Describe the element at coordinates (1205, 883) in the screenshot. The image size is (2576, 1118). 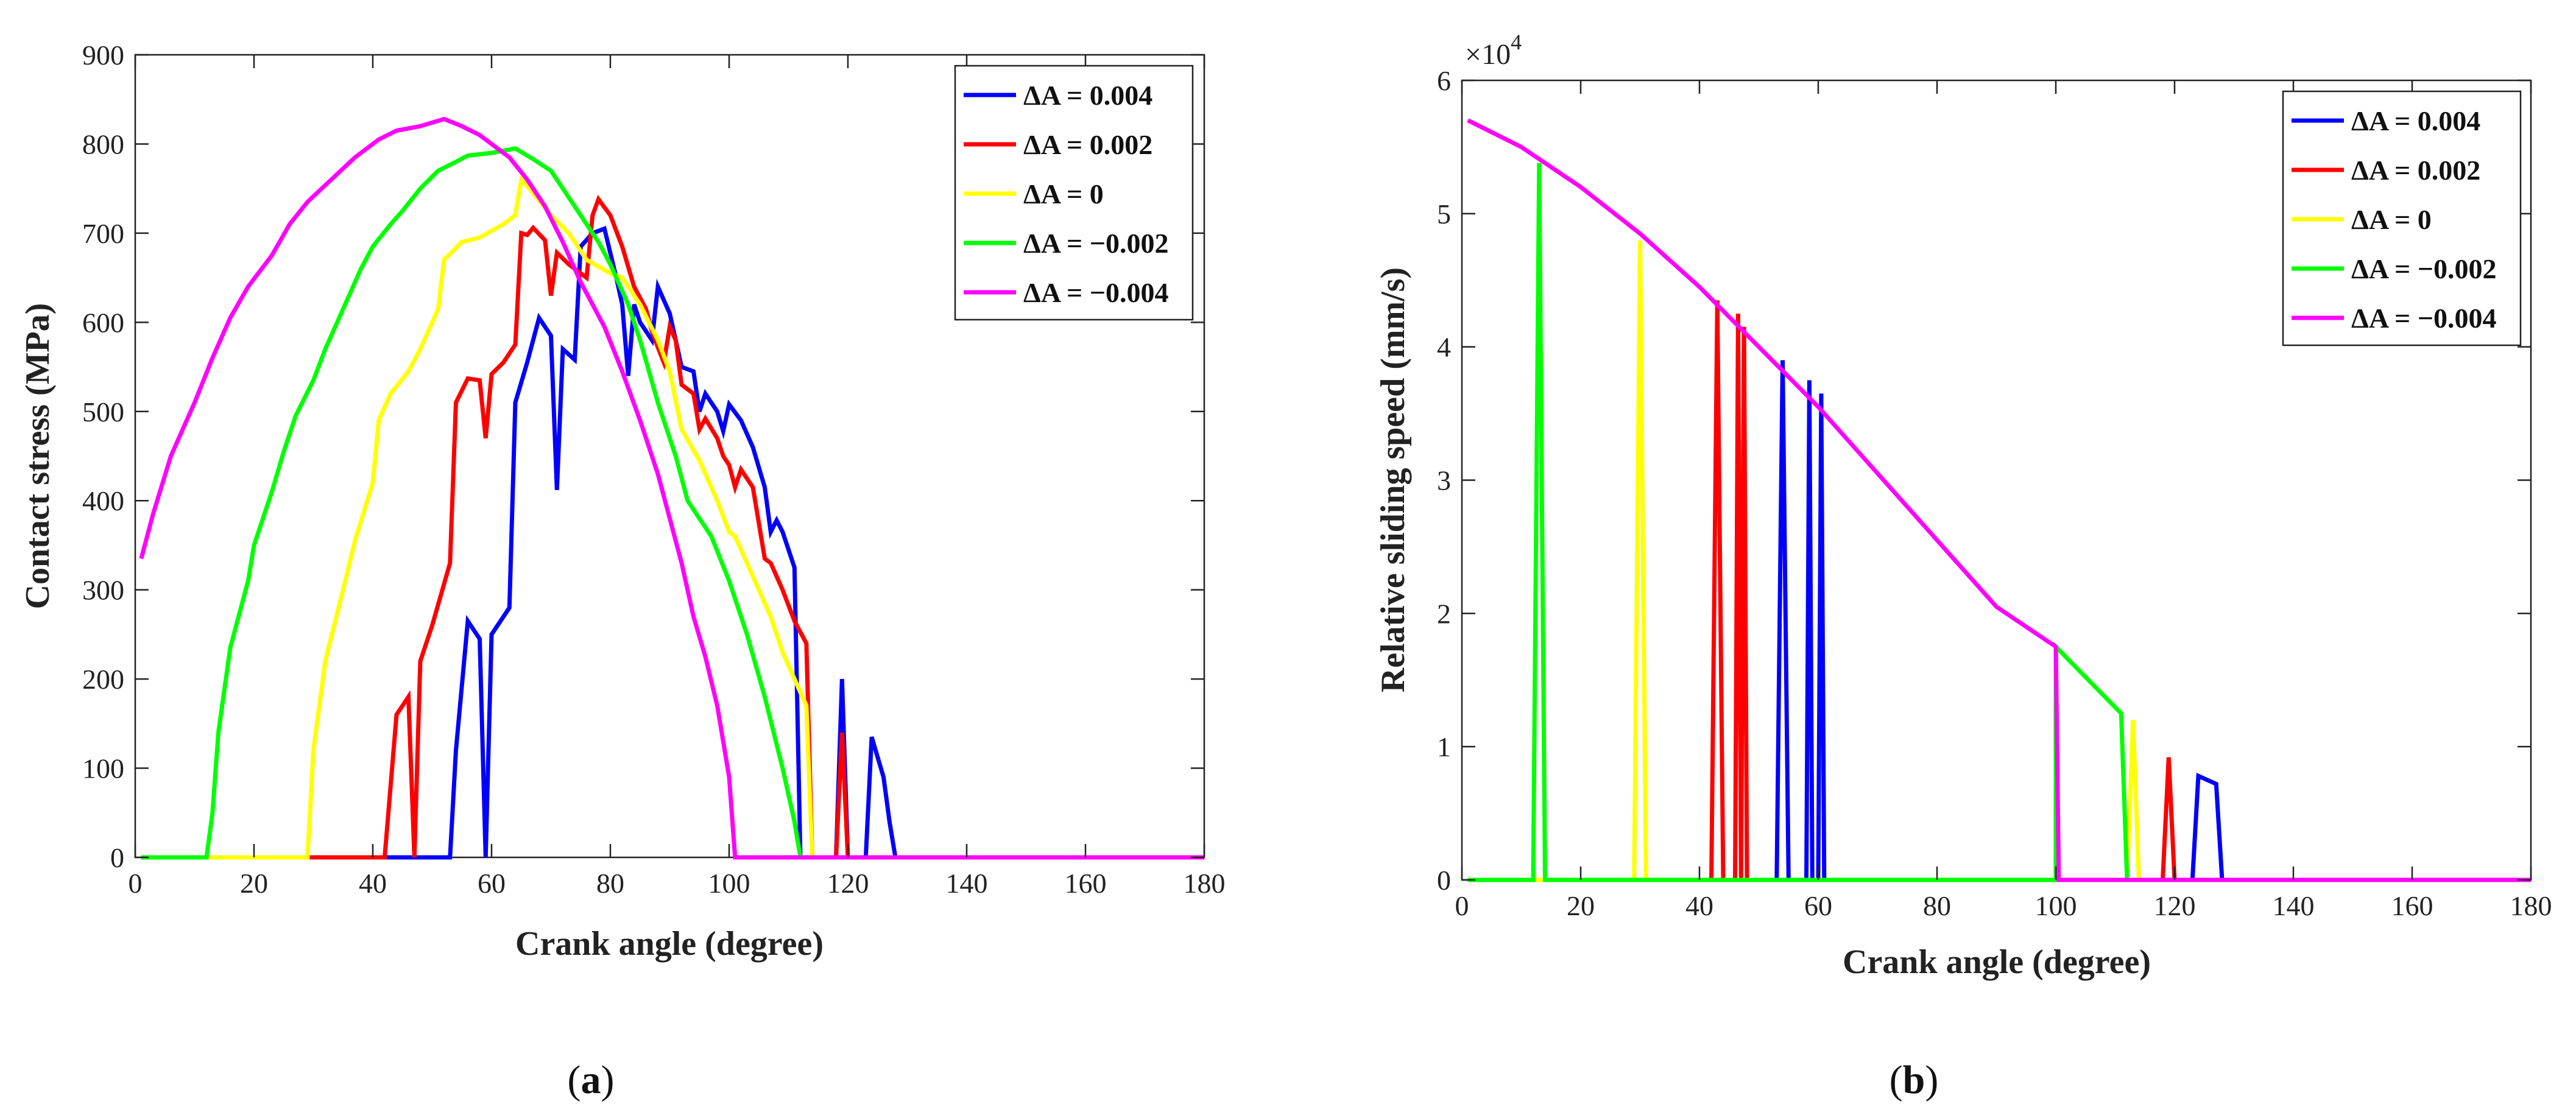
I see `a-x-tick-label: 180` at that location.